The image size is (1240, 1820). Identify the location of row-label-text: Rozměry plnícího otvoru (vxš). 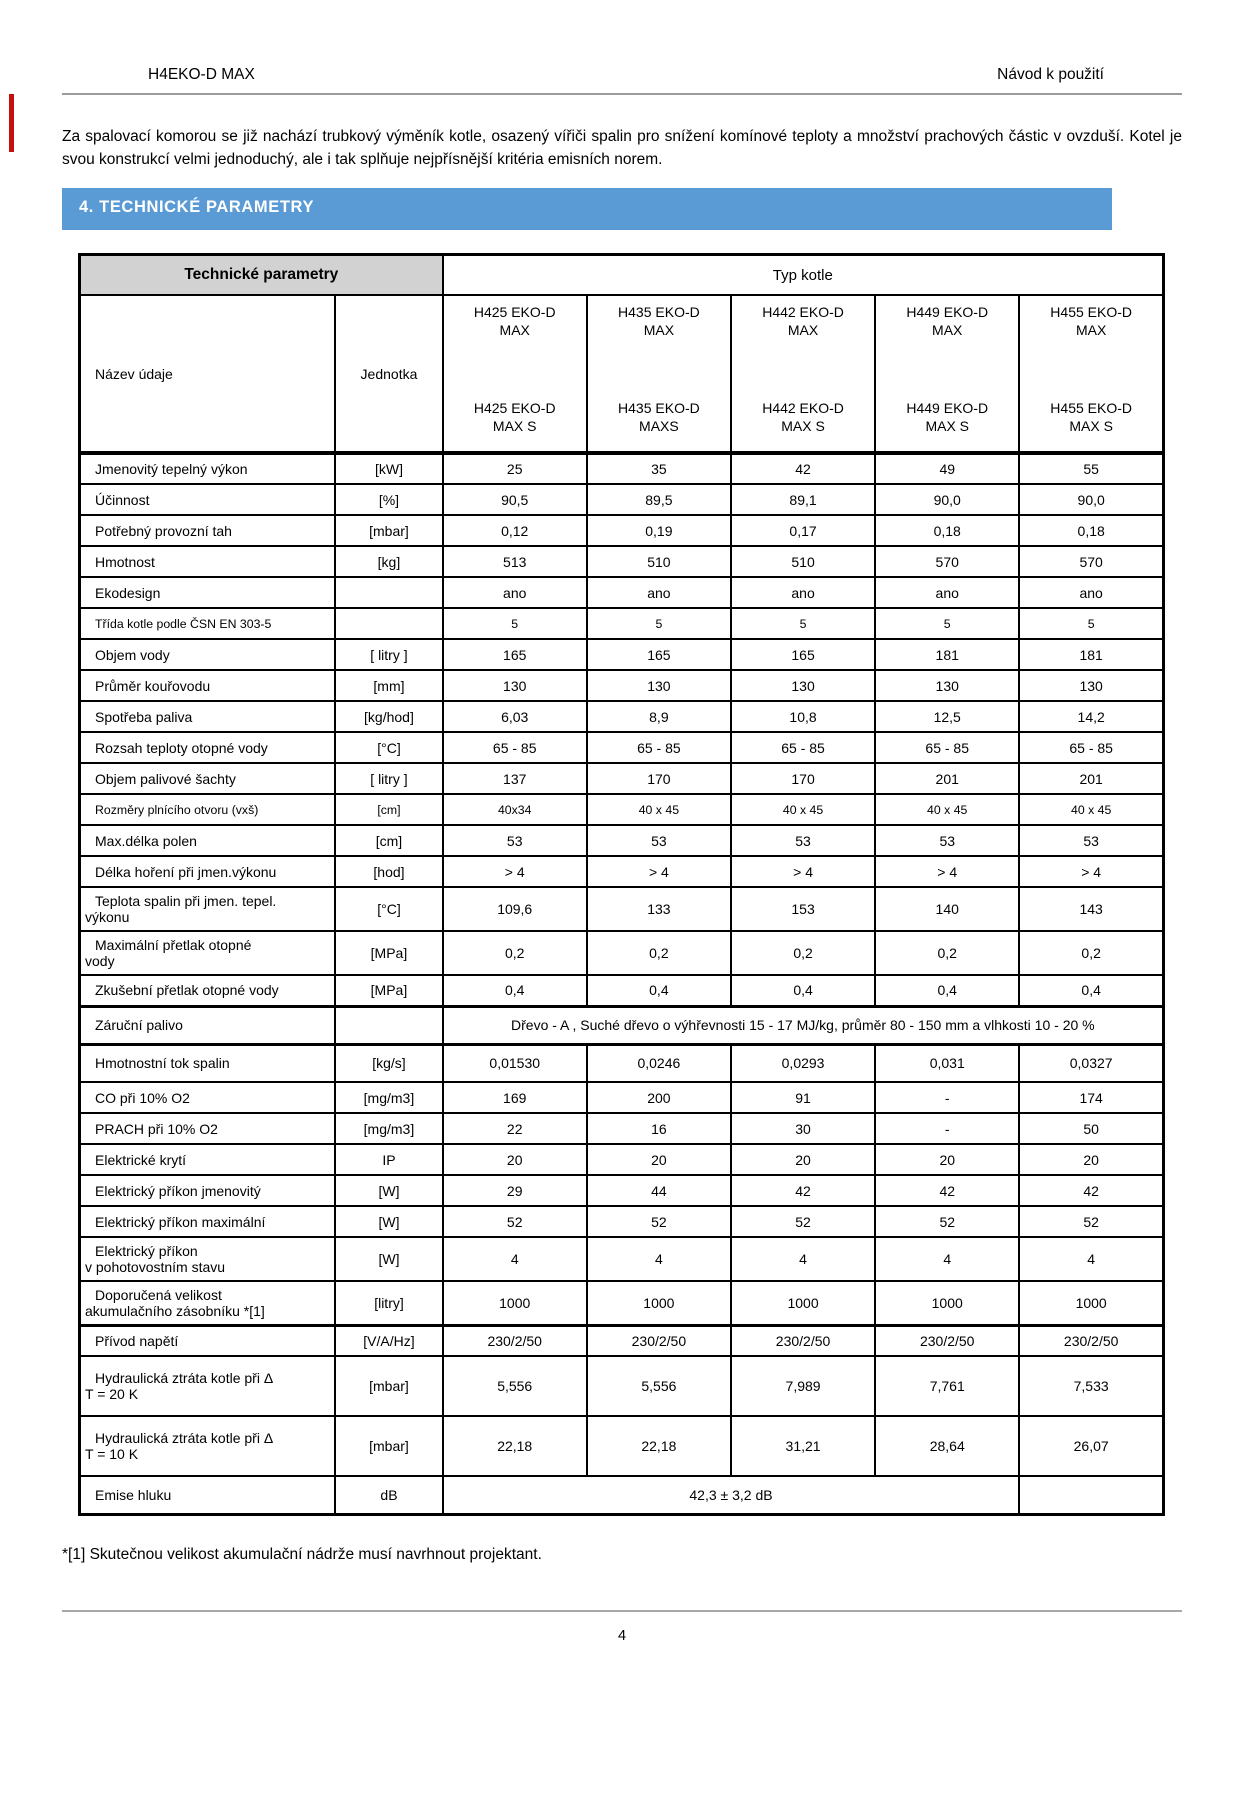
(177, 809).